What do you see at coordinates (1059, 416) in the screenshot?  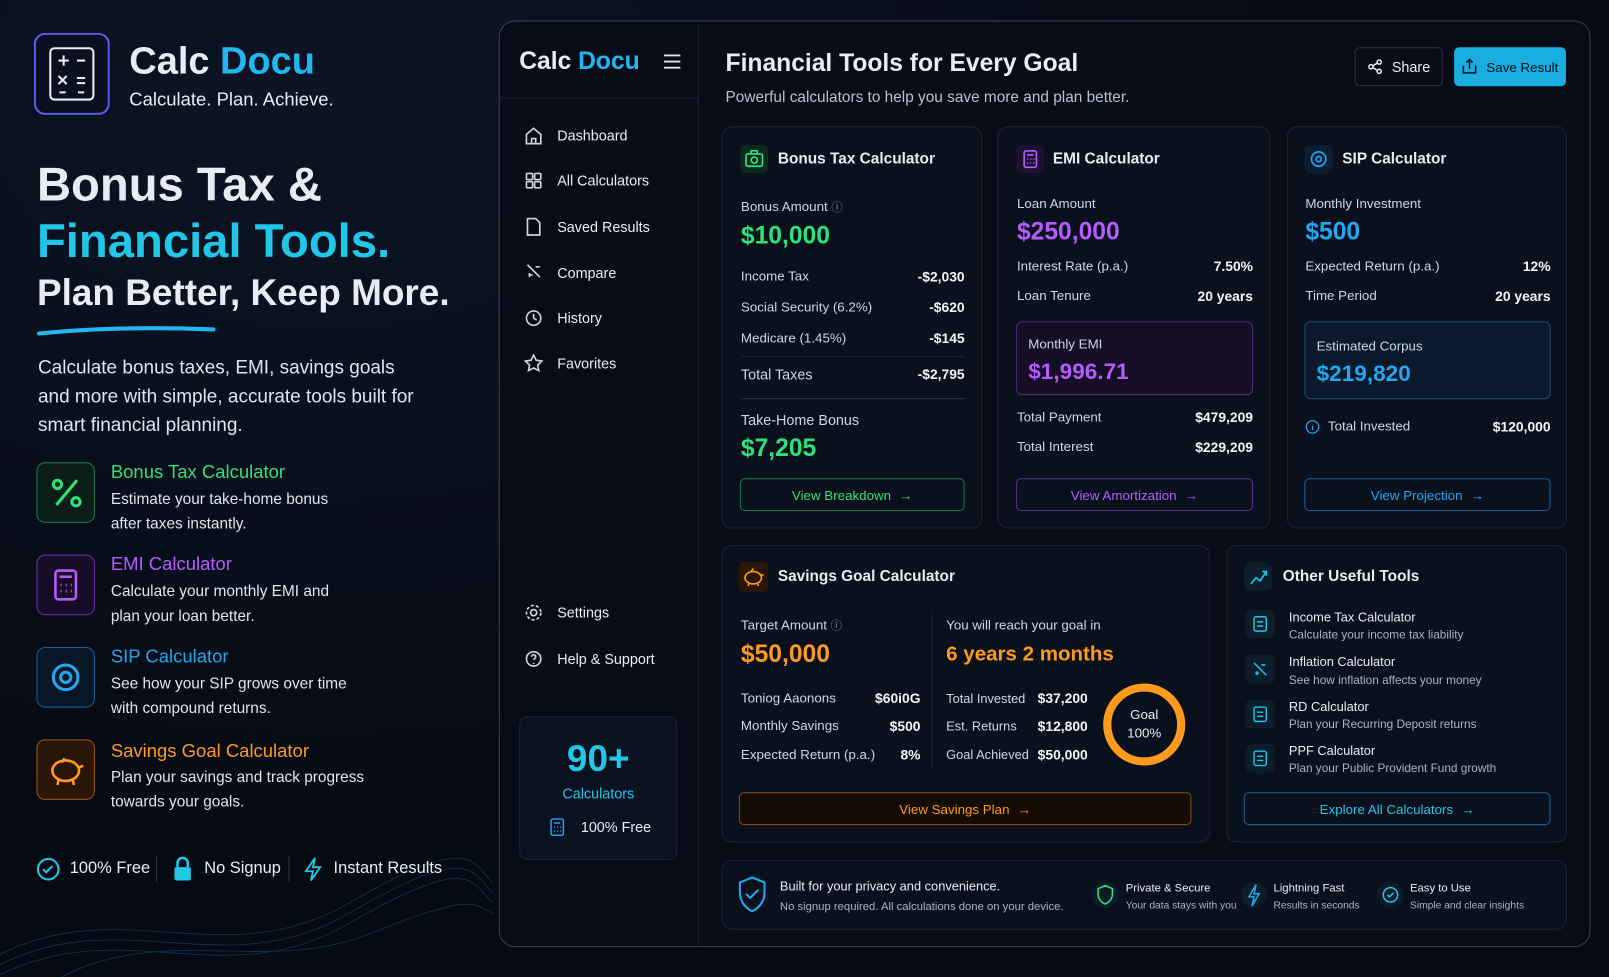 I see `row-label: Total Payment` at bounding box center [1059, 416].